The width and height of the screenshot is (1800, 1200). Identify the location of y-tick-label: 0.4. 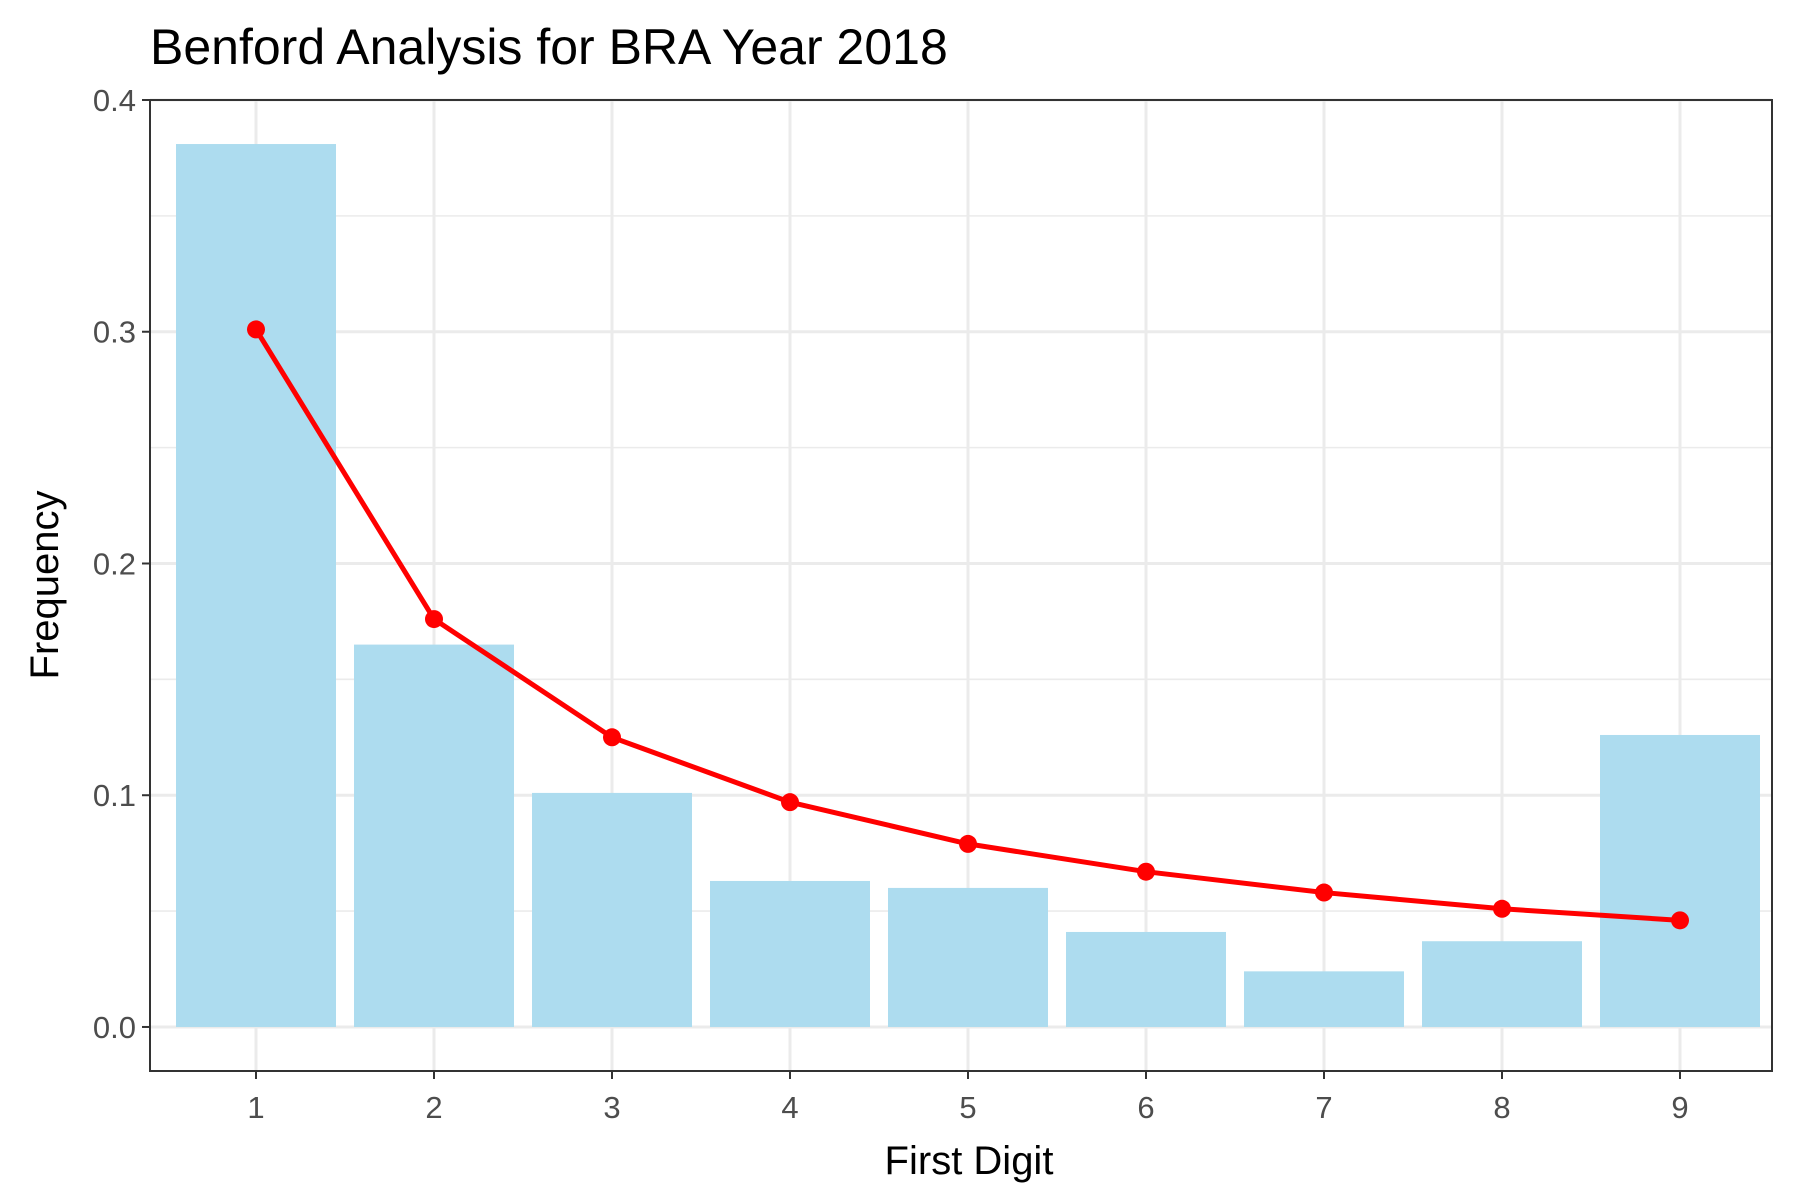
(114, 100).